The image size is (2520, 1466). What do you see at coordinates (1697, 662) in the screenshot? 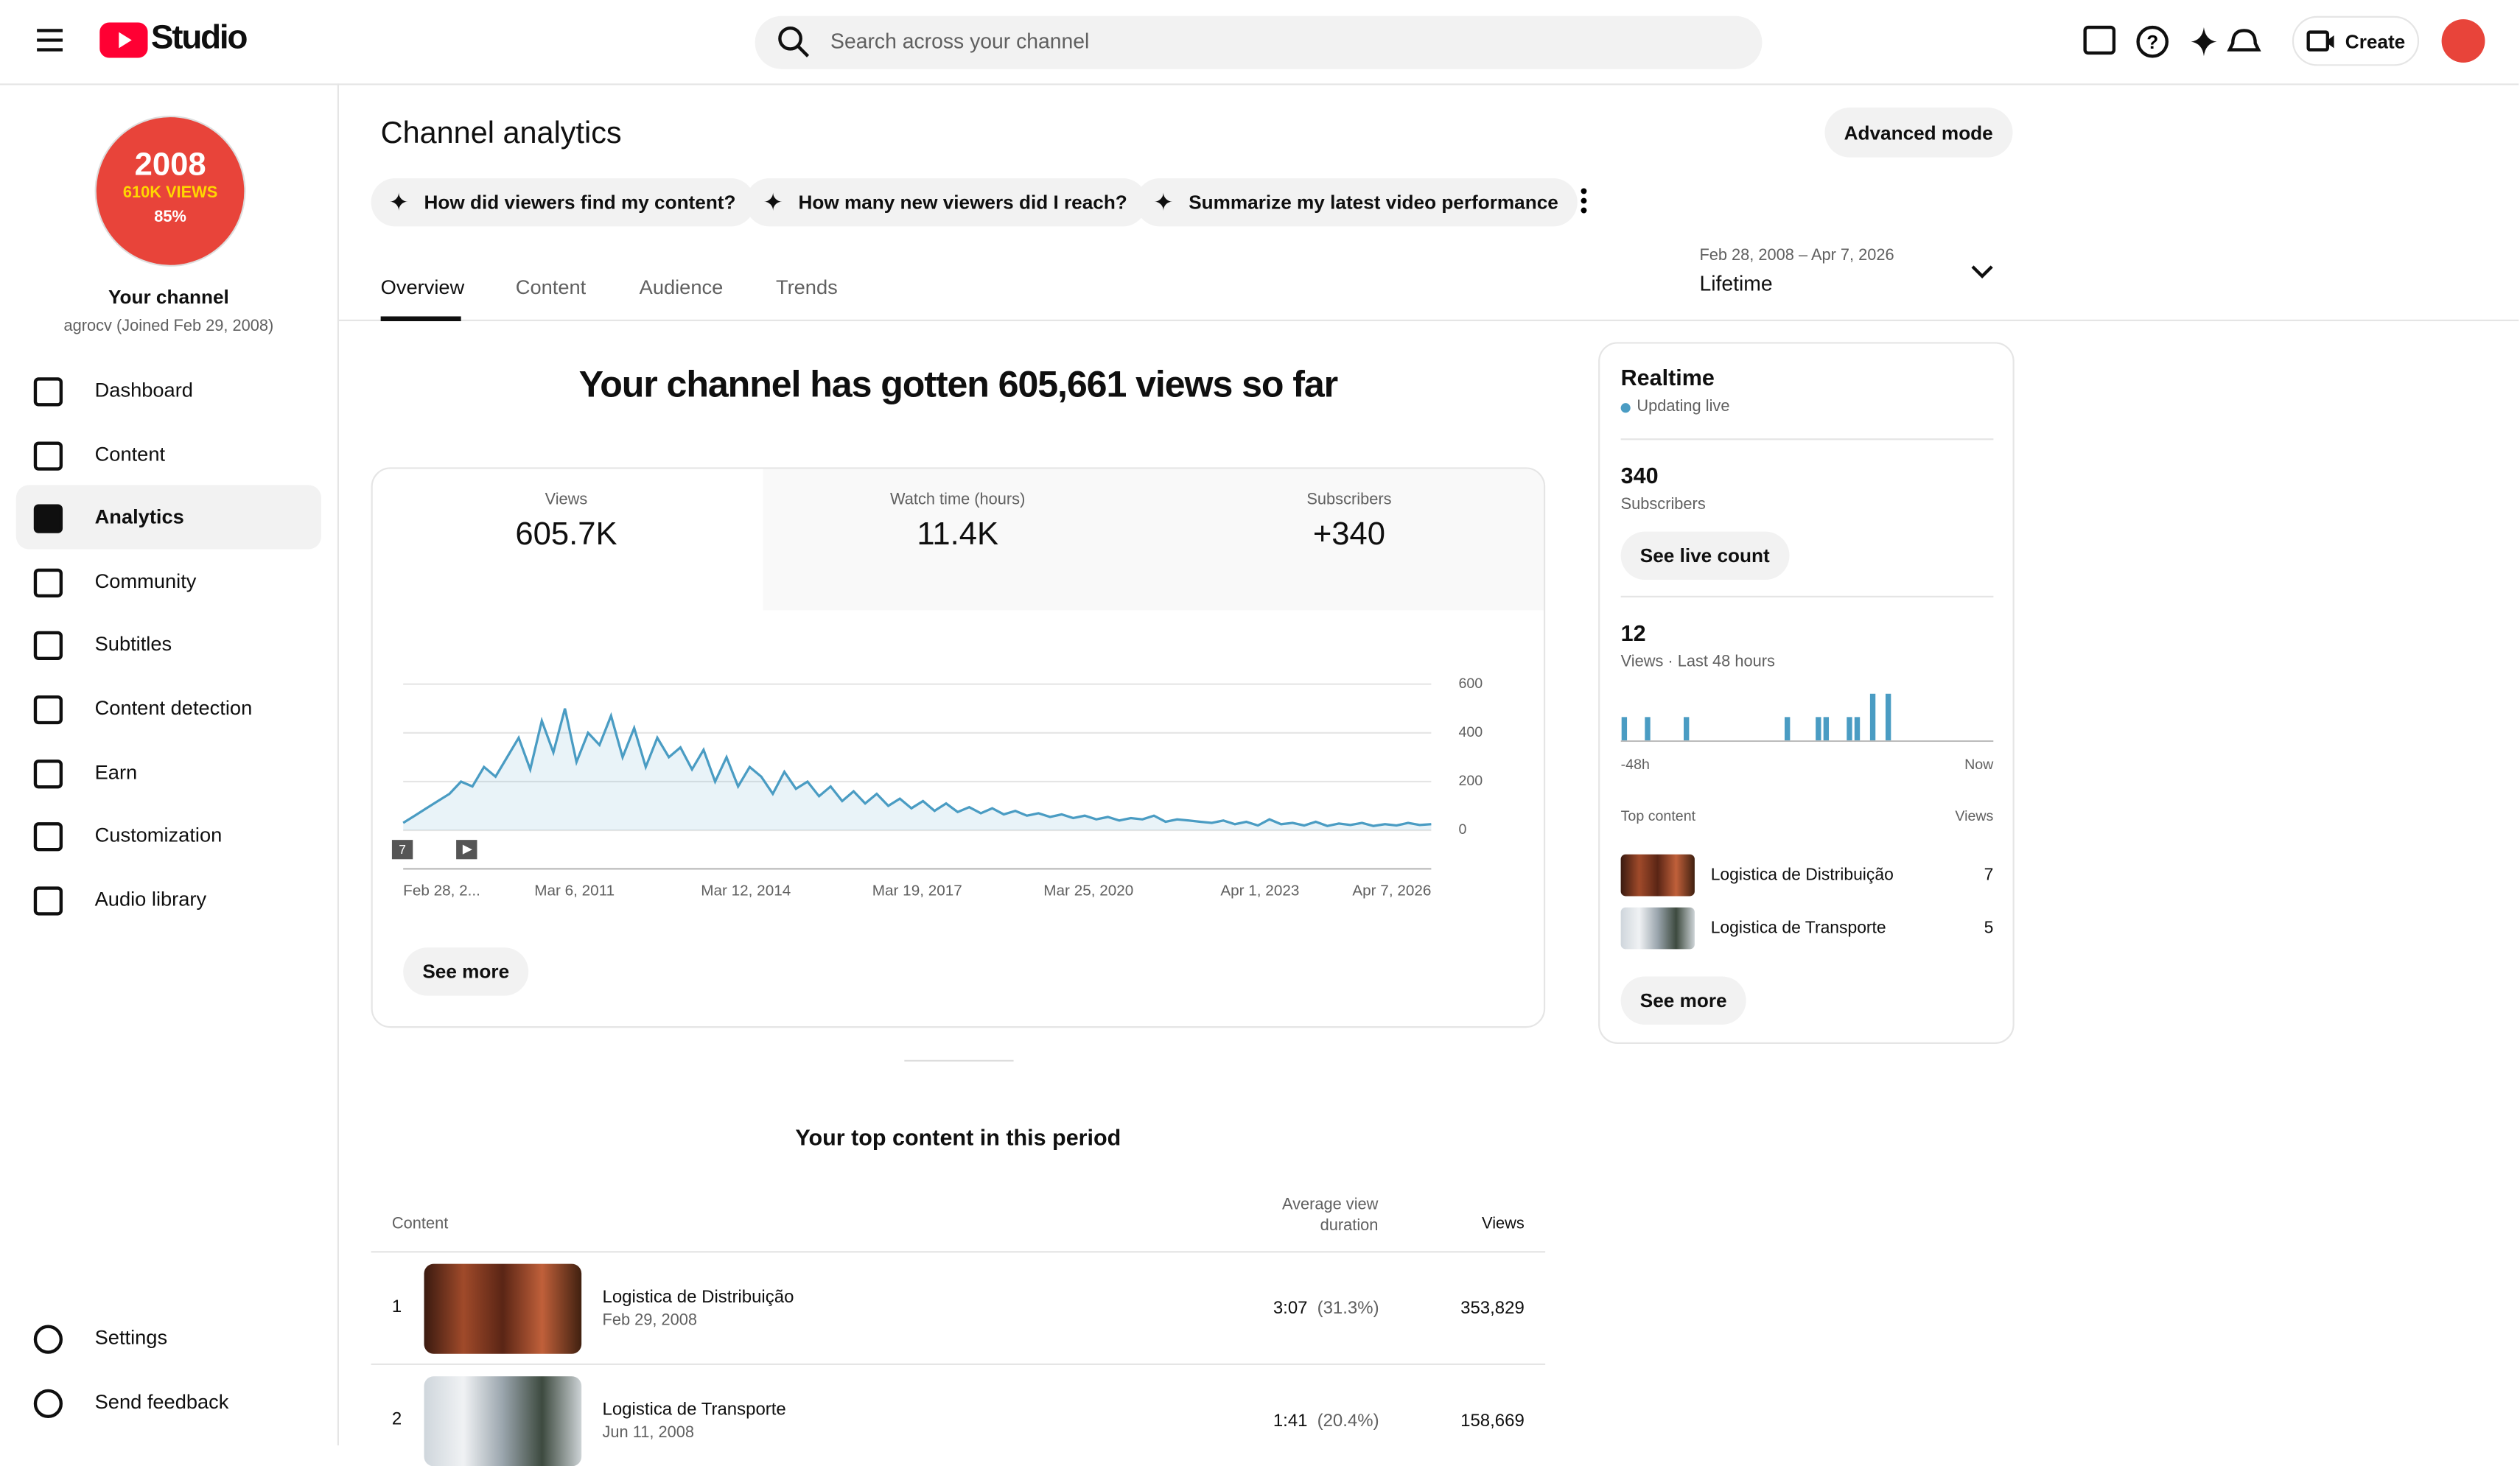
I see `realtime-views-label: Views · Last 48 hours` at bounding box center [1697, 662].